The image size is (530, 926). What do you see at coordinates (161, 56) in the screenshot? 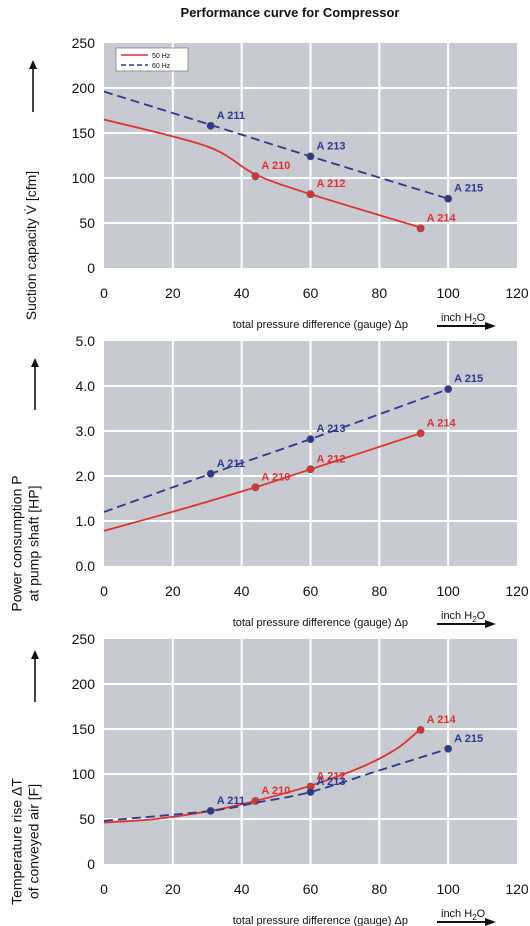
I see `legend-label-50hz: 50 Hz` at bounding box center [161, 56].